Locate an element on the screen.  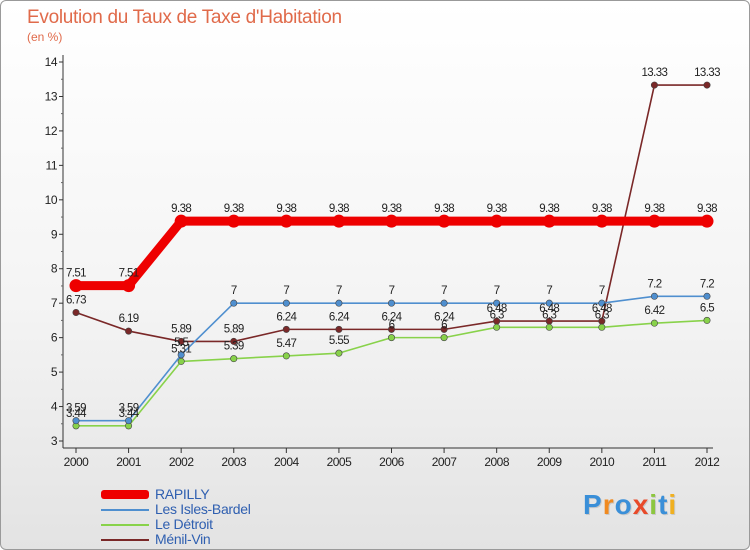
y-tick-label: 3 is located at coordinates (54, 441).